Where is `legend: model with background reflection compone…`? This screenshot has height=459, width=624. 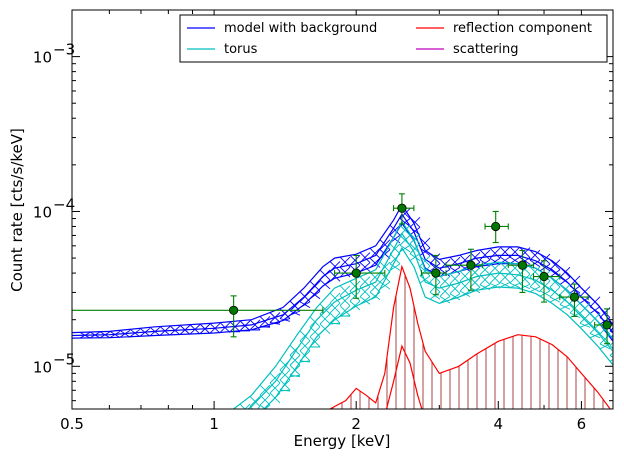
legend: model with background reflection compone… is located at coordinates (393, 38).